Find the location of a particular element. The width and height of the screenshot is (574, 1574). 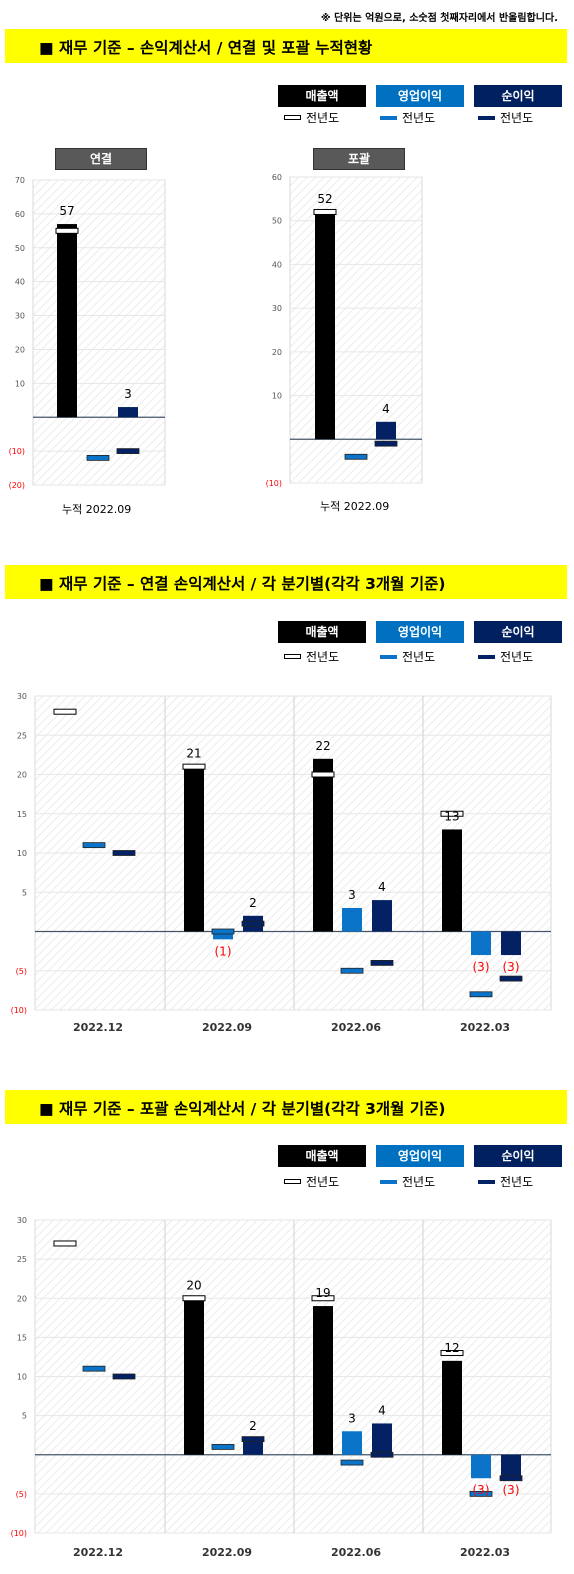

data-label-sales: 19 is located at coordinates (322, 1293).